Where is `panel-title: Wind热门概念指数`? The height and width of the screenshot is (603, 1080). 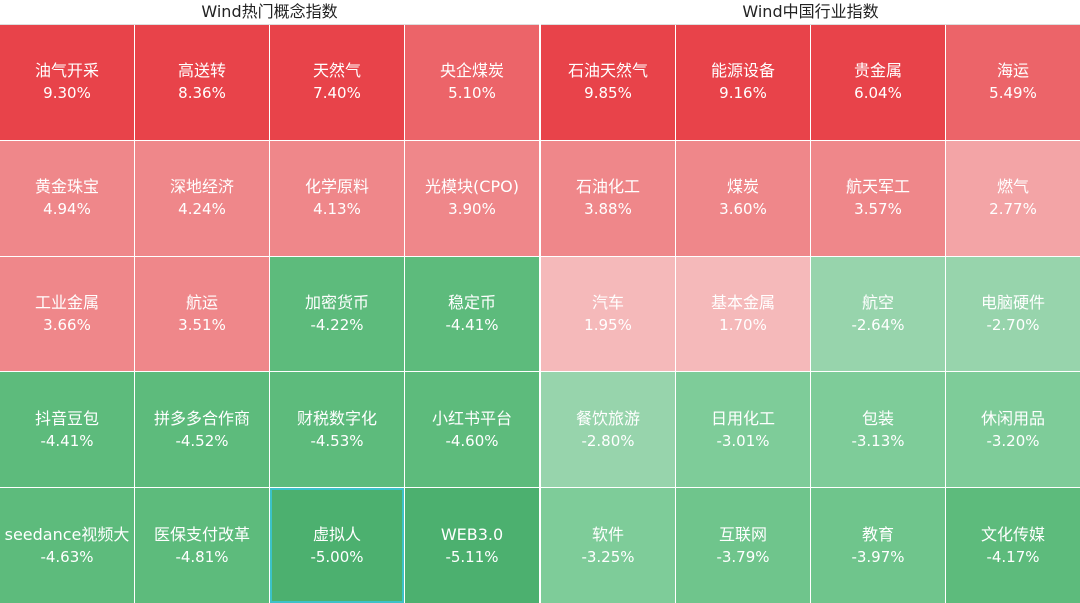
panel-title: Wind热门概念指数 is located at coordinates (269, 12).